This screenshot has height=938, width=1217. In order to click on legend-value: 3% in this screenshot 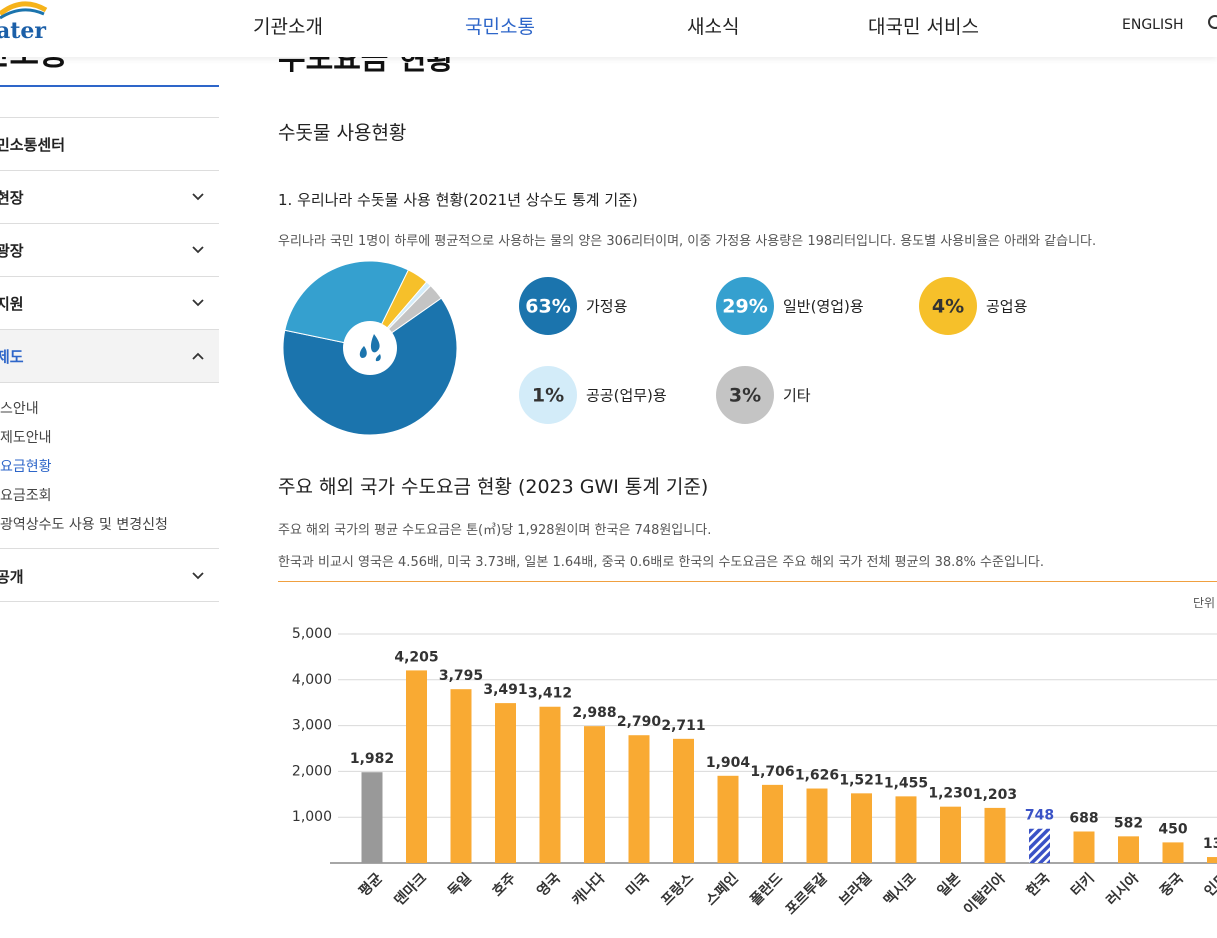, I will do `click(745, 396)`.